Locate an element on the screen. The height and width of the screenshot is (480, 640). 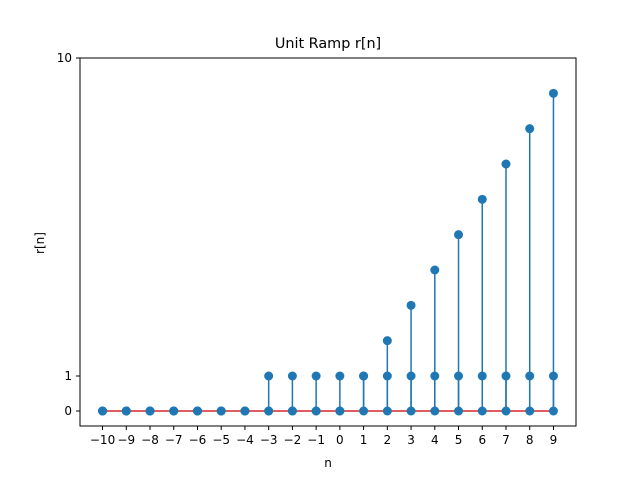
x-tick-label: 2 is located at coordinates (388, 440).